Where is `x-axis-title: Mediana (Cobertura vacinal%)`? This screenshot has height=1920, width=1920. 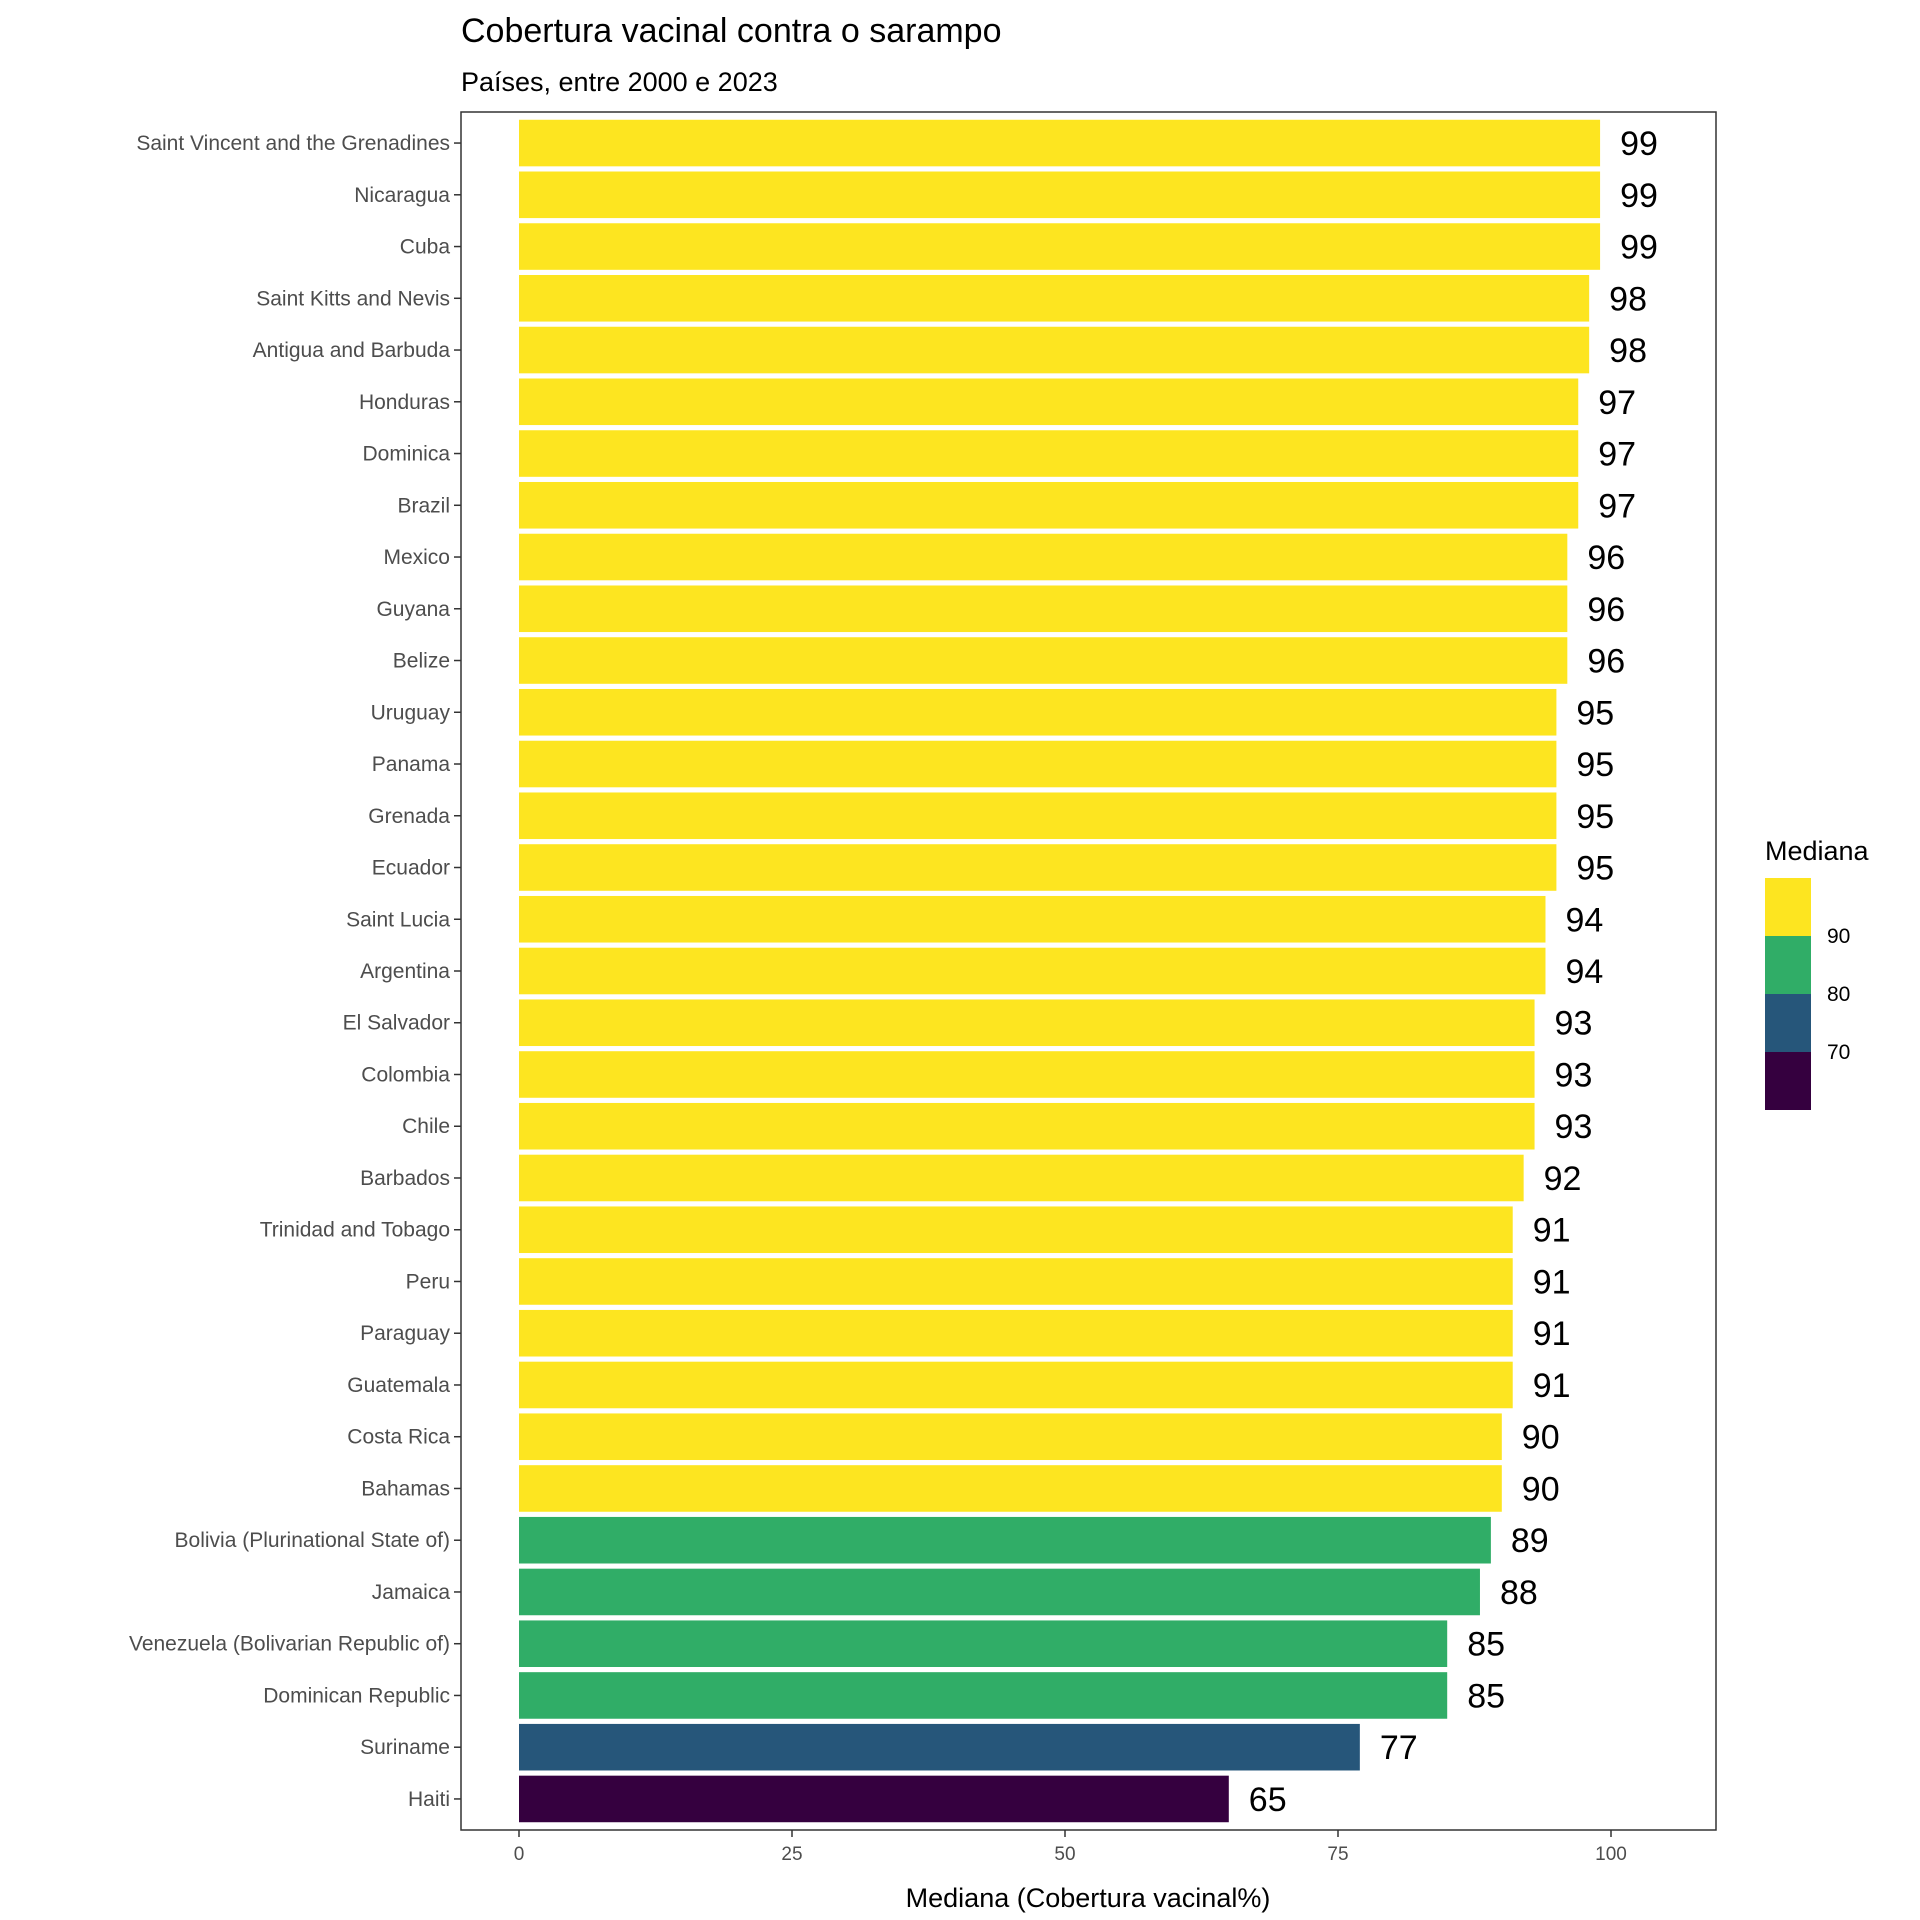
x-axis-title: Mediana (Cobertura vacinal%) is located at coordinates (1088, 1898).